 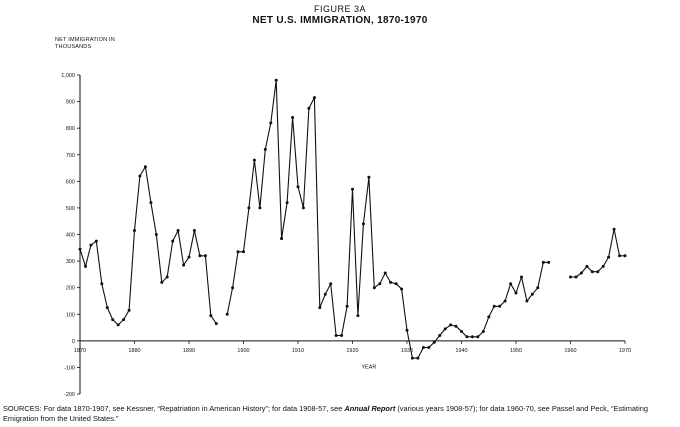 What do you see at coordinates (85, 43) in the screenshot?
I see `y-axis-label: NET IMMIGRATION IN THOUSANDS` at bounding box center [85, 43].